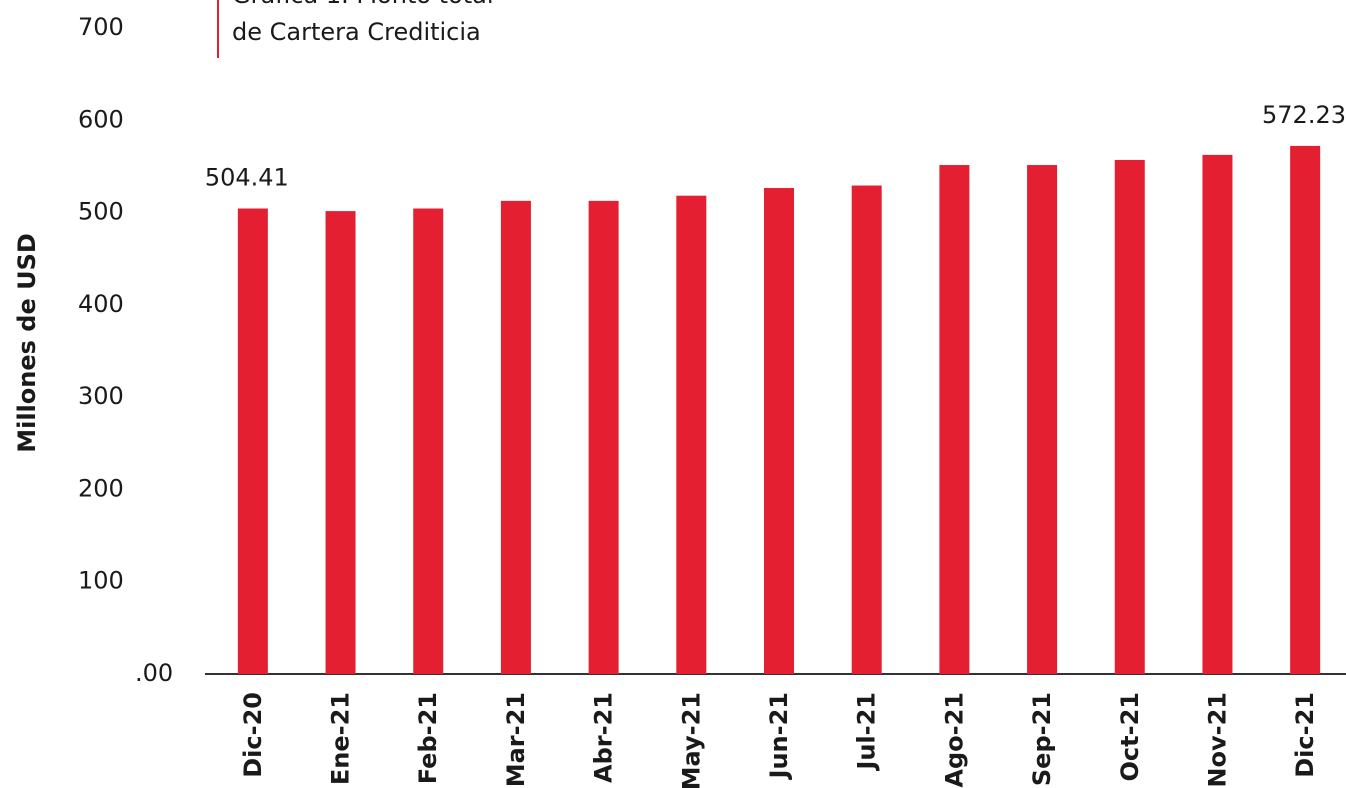 The image size is (1346, 788). I want to click on chart-title: Gráfica 1. Monto total, so click(363, 4).